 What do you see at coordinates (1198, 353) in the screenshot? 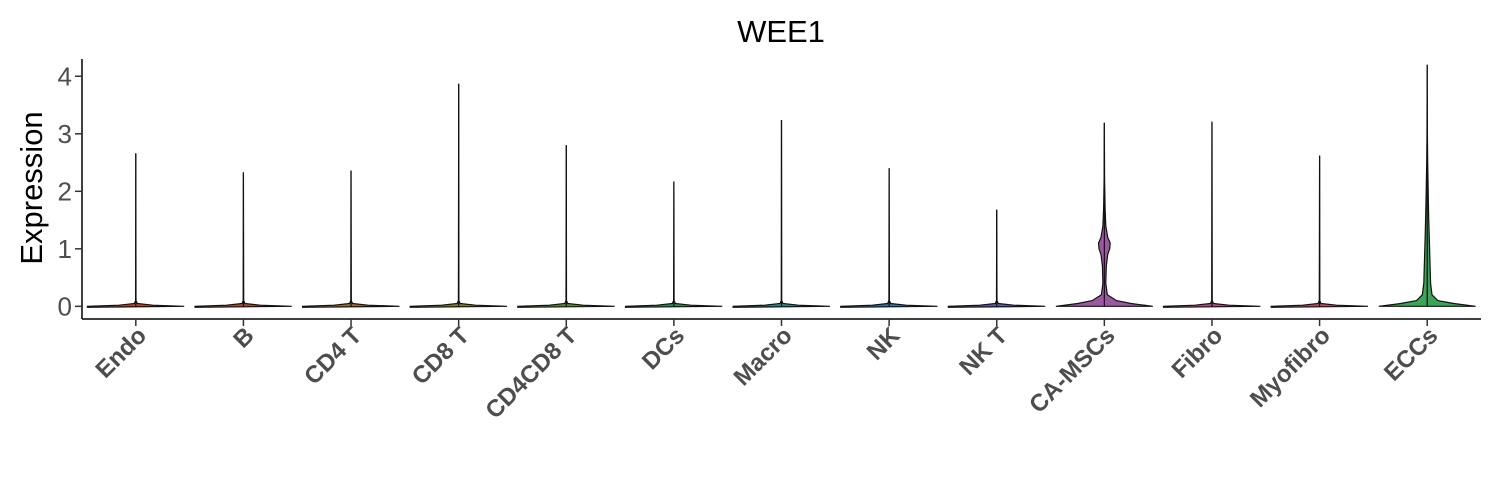
I see `x-tick-label: Fibro` at bounding box center [1198, 353].